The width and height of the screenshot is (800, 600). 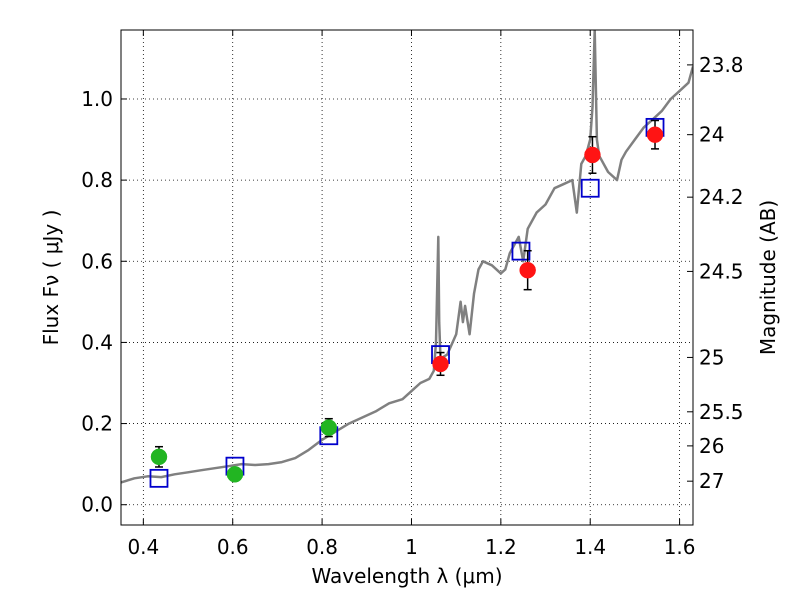 I want to click on right-tick-label: 24.2, so click(x=721, y=197).